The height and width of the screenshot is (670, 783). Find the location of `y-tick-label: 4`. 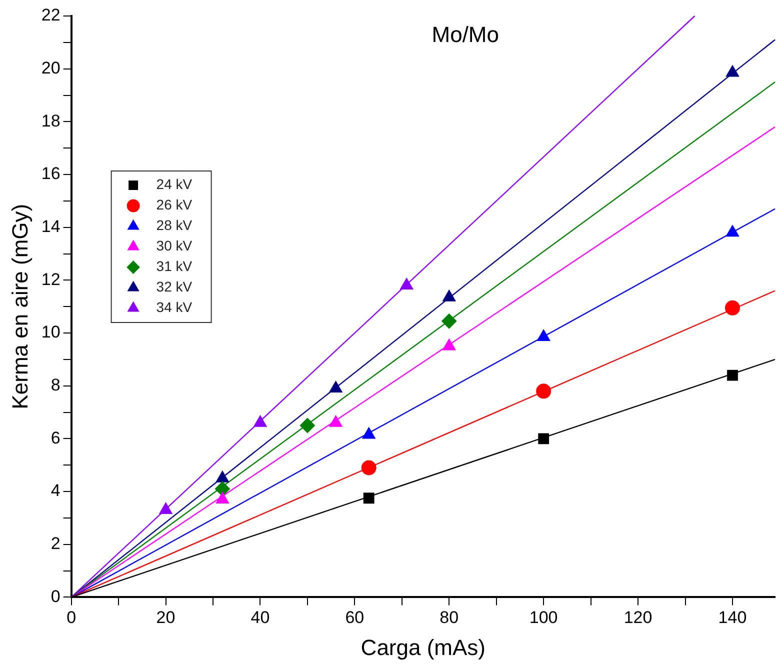

y-tick-label: 4 is located at coordinates (55, 490).